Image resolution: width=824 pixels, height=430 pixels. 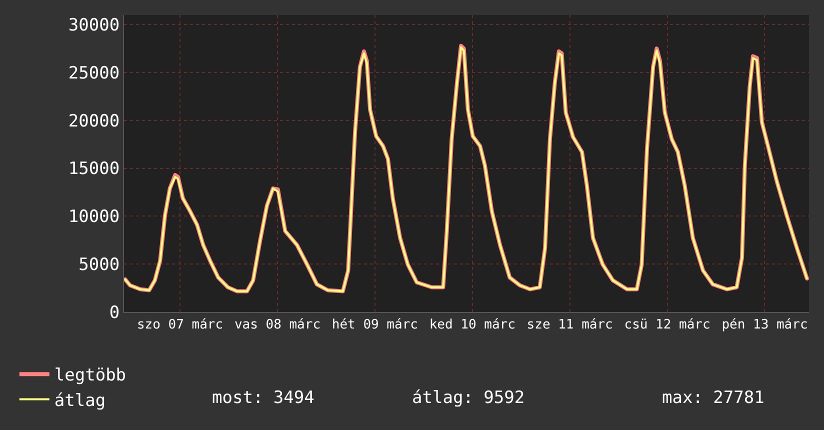 I want to click on x-tick-label: ked 10 márc, so click(x=472, y=325).